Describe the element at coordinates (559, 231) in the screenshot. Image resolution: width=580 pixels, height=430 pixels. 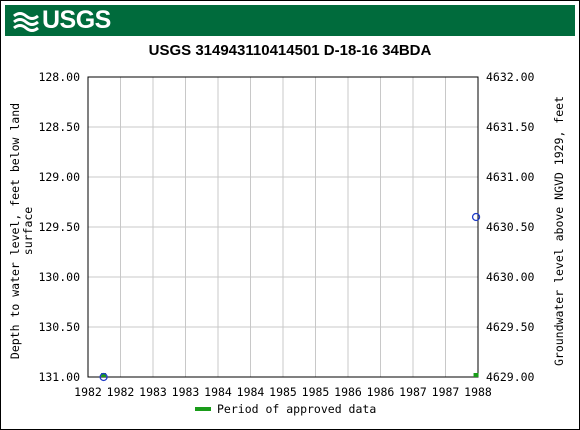
I see `right-axis-label: Groundwater level above NGVD 1929, feet` at that location.